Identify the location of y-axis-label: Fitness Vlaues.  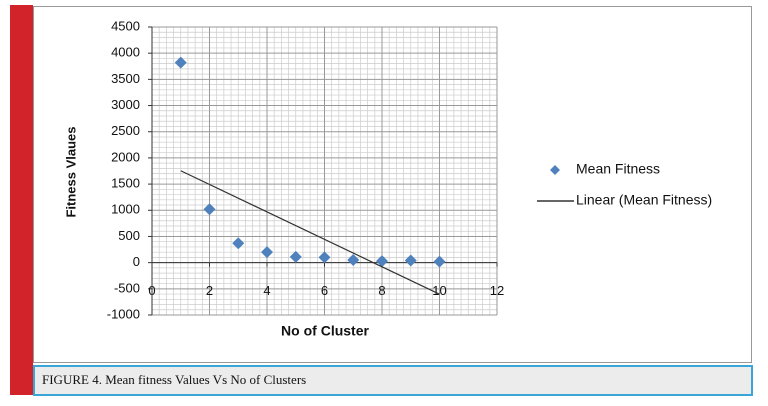
(70, 171).